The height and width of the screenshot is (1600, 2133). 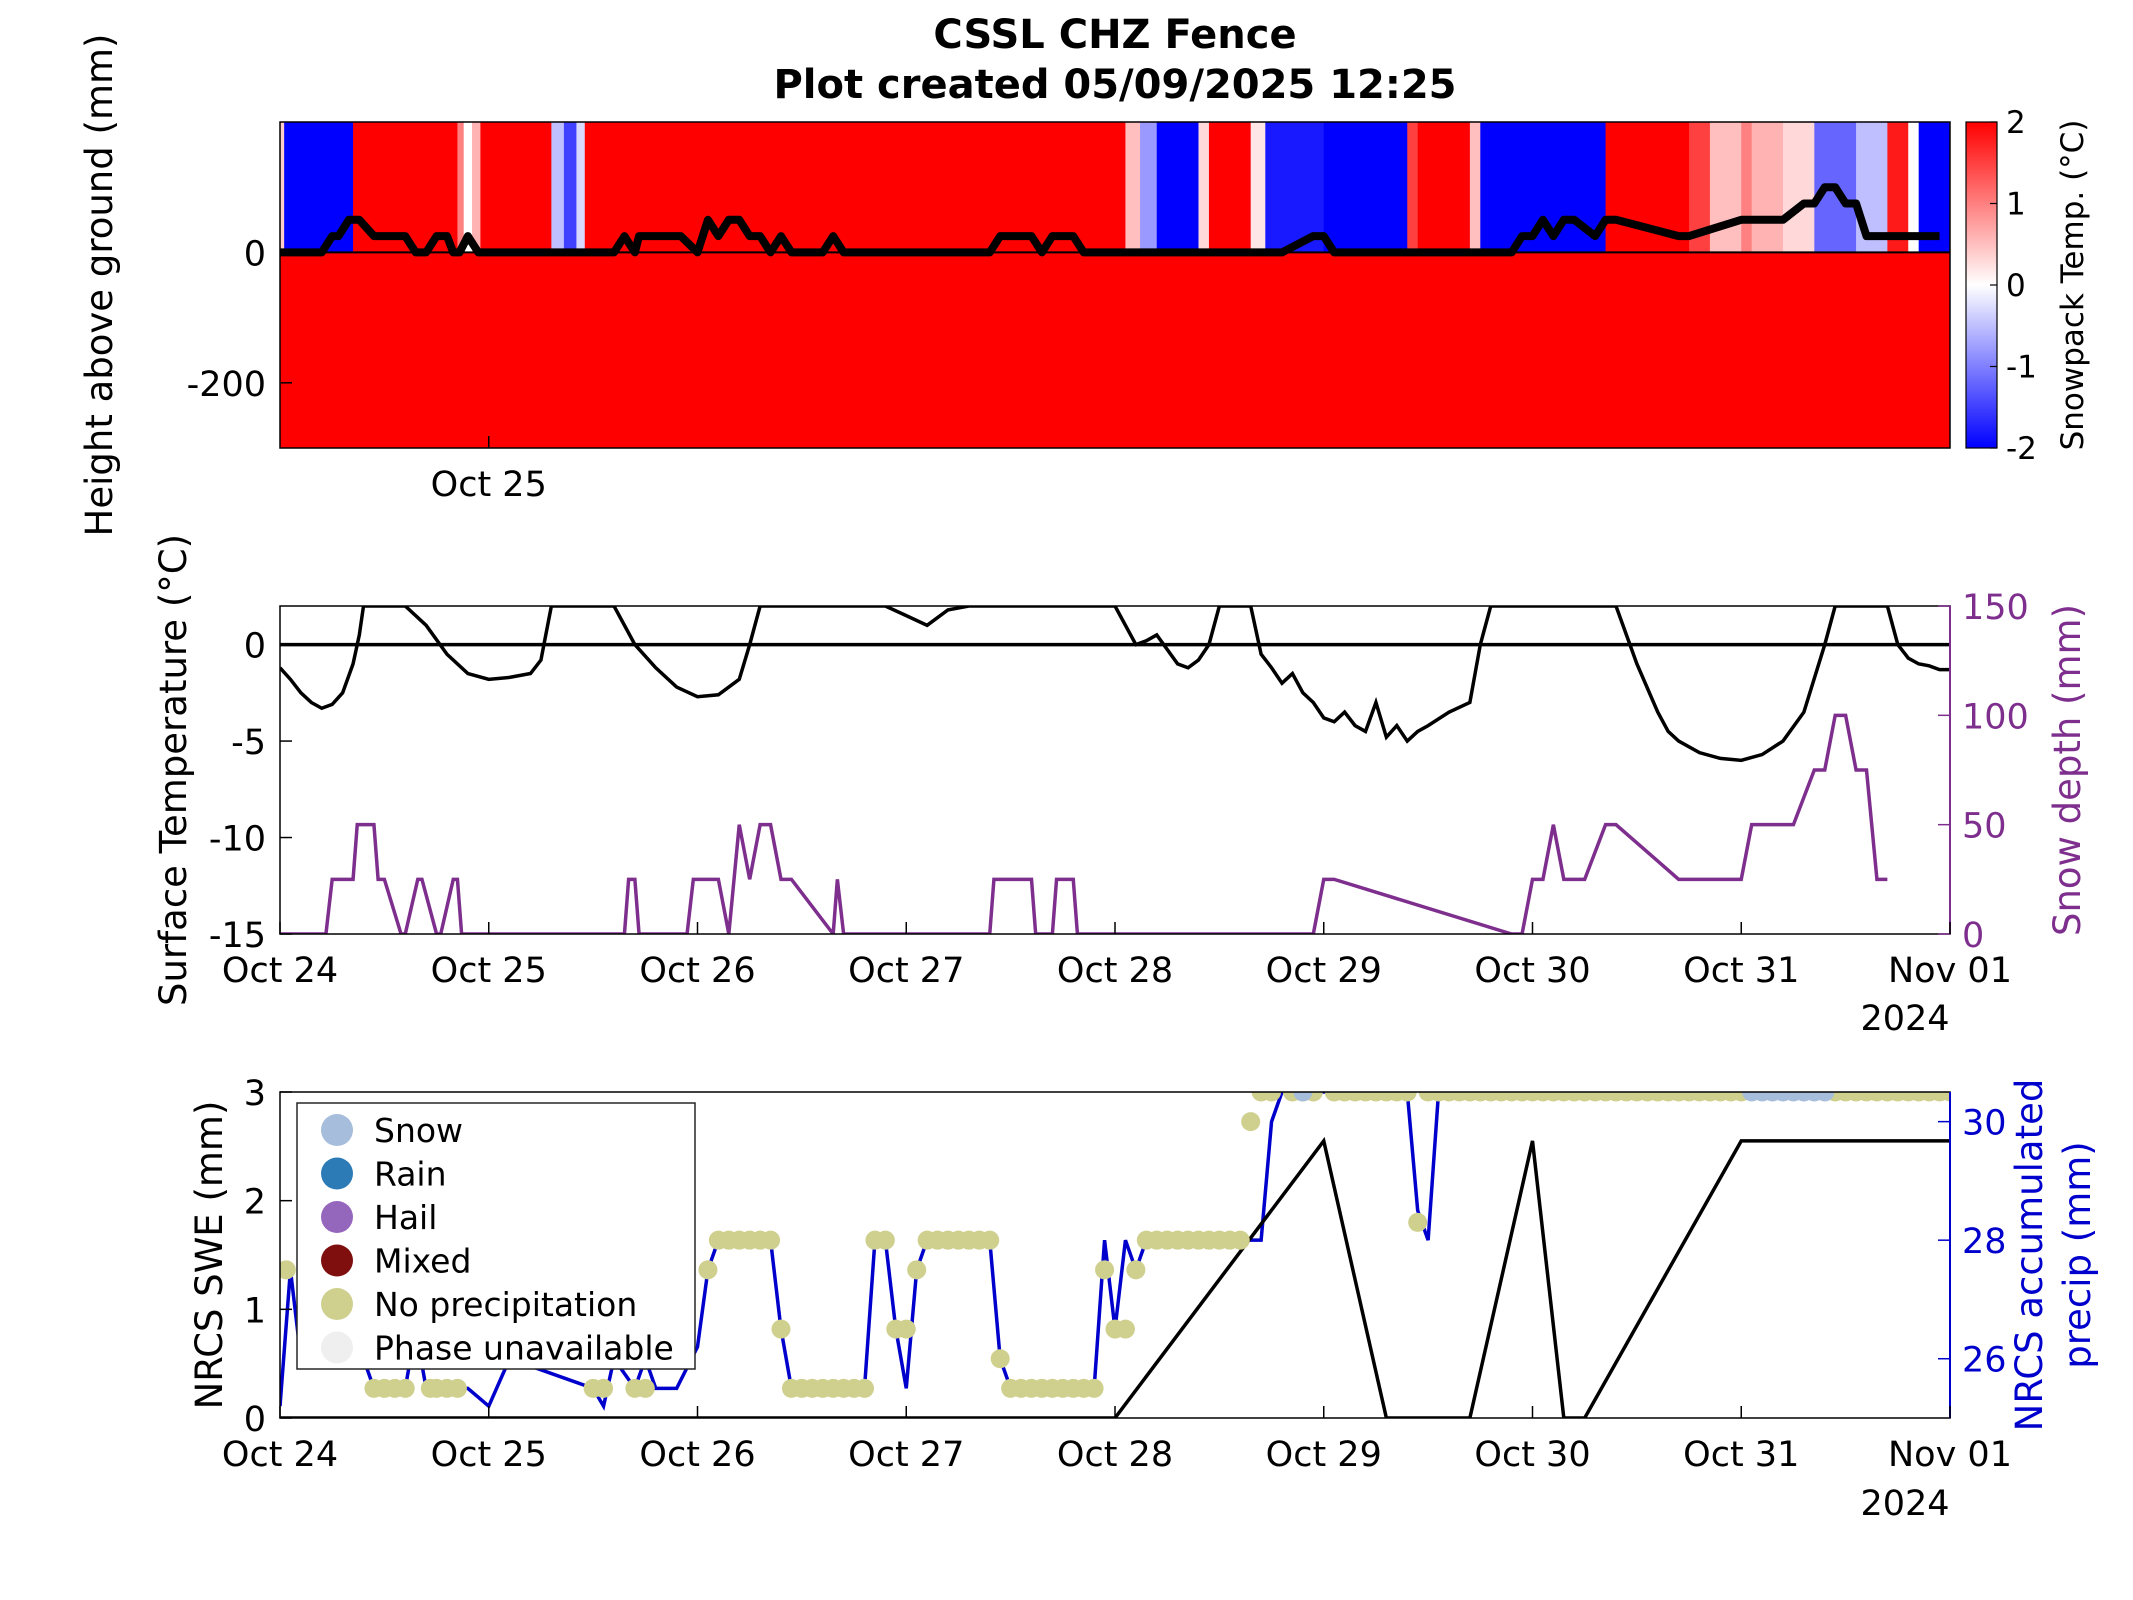 I want to click on snow-depth-tick-label: 50, so click(x=1984, y=827).